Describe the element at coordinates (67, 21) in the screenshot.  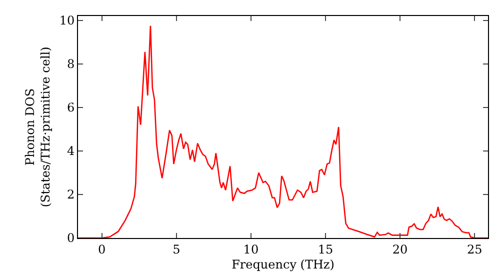
I see `y-tick-label: 10` at that location.